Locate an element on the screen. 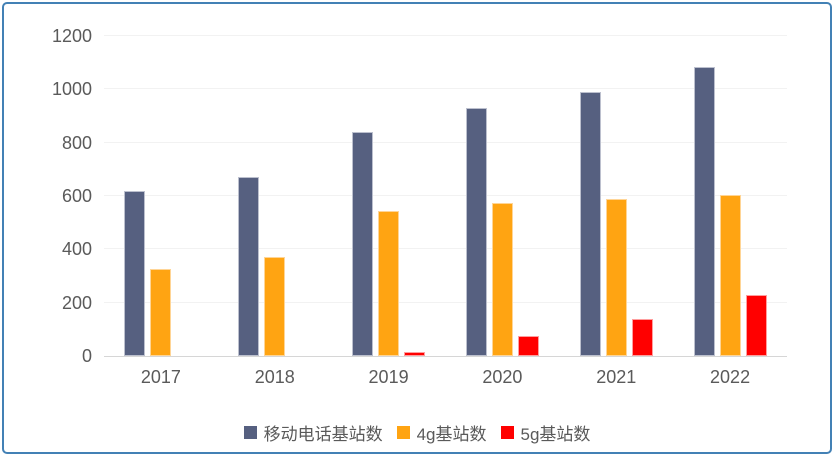 The image size is (834, 458). legend-item: 移动电话基站数 is located at coordinates (313, 432).